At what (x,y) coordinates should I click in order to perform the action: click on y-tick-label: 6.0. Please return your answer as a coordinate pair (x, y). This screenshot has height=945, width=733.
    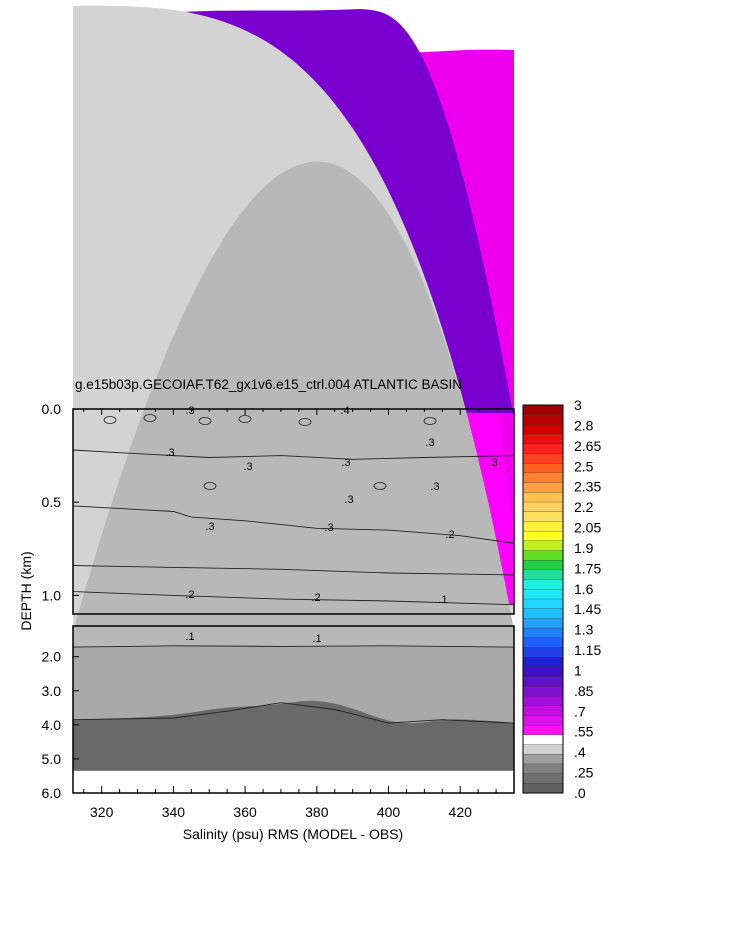
    Looking at the image, I should click on (52, 793).